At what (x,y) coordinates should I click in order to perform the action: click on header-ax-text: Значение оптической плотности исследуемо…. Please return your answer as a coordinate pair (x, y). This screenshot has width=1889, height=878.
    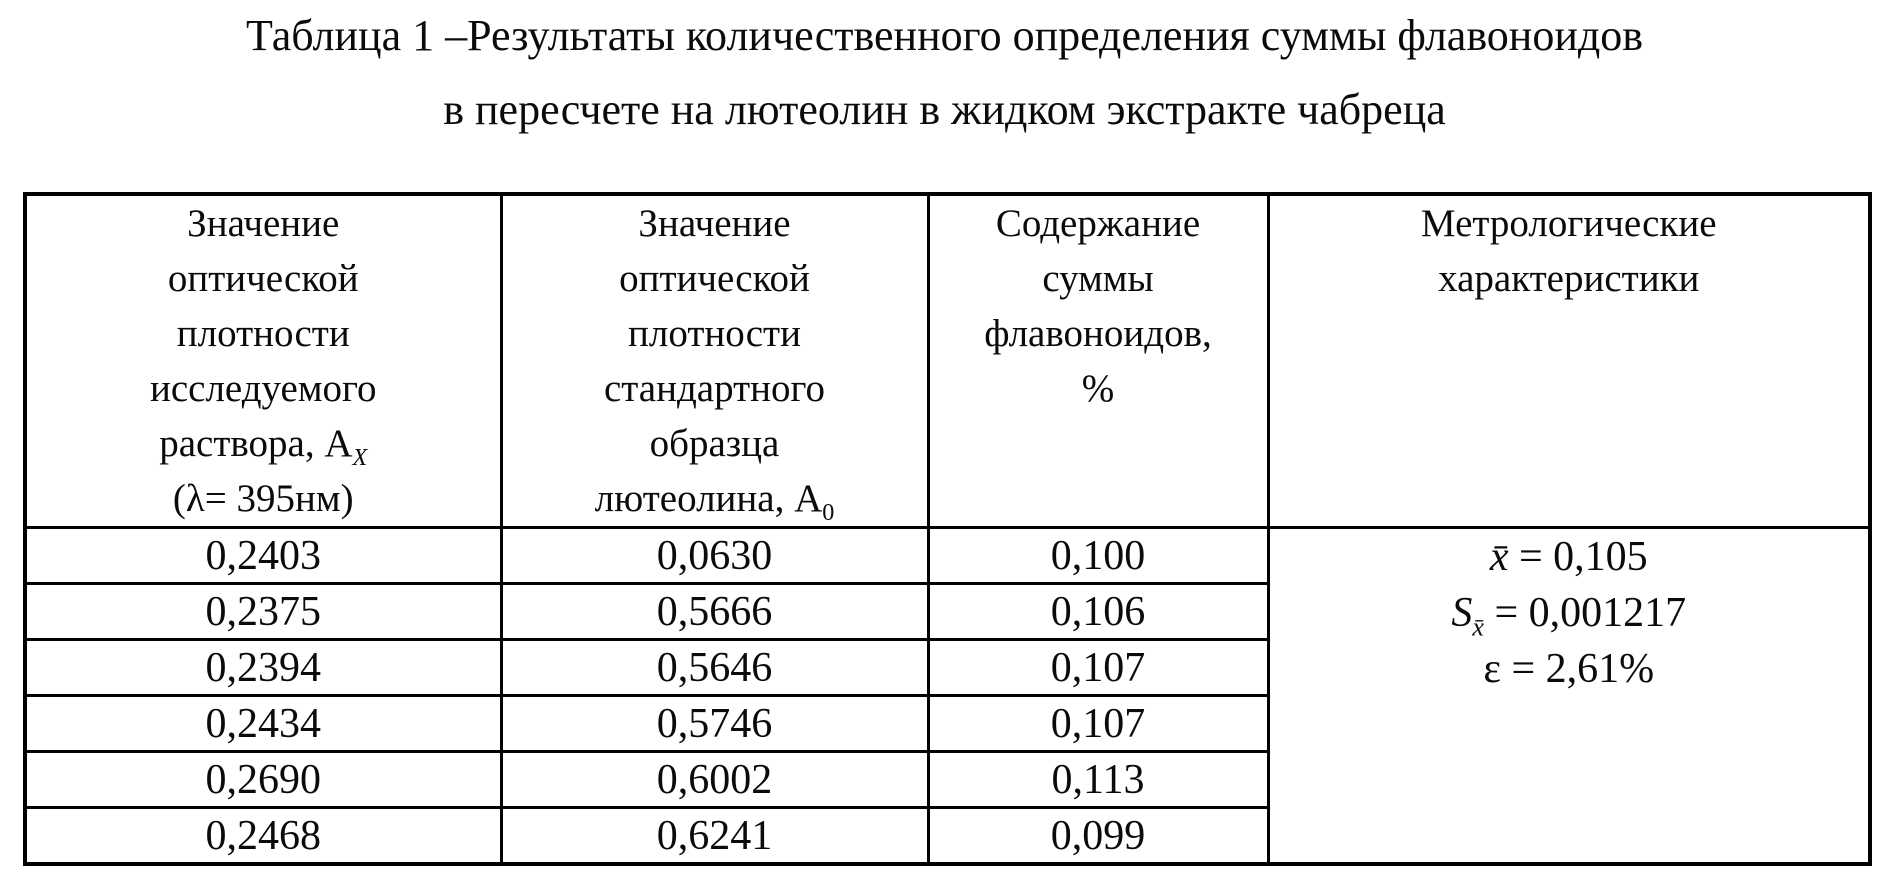
    Looking at the image, I should click on (263, 333).